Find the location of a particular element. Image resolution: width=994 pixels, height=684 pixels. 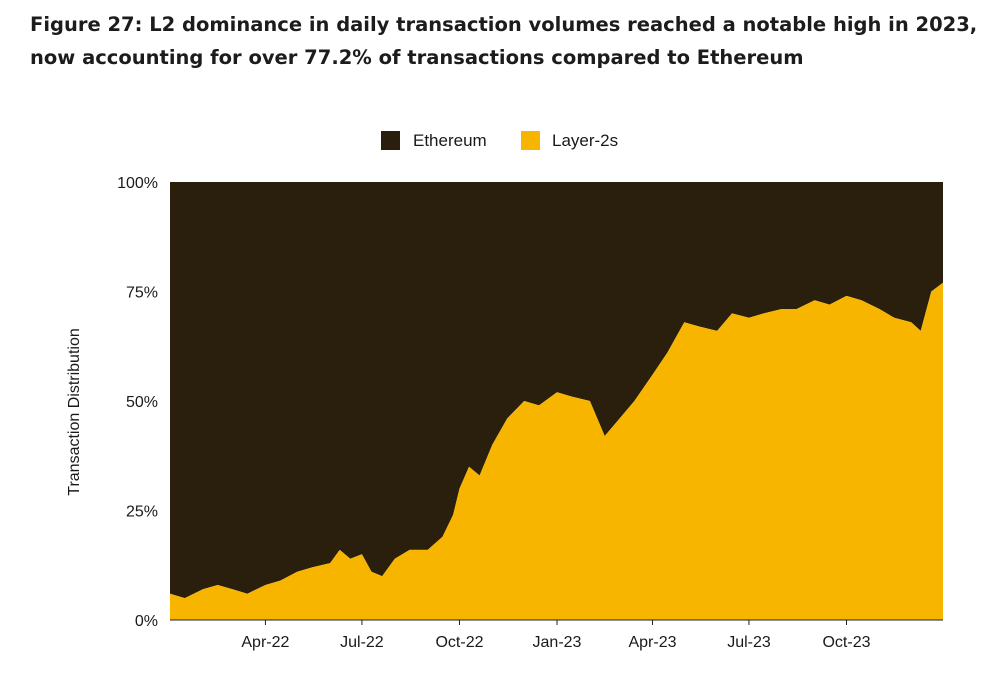

y-tick-label: 100% is located at coordinates (137, 183).